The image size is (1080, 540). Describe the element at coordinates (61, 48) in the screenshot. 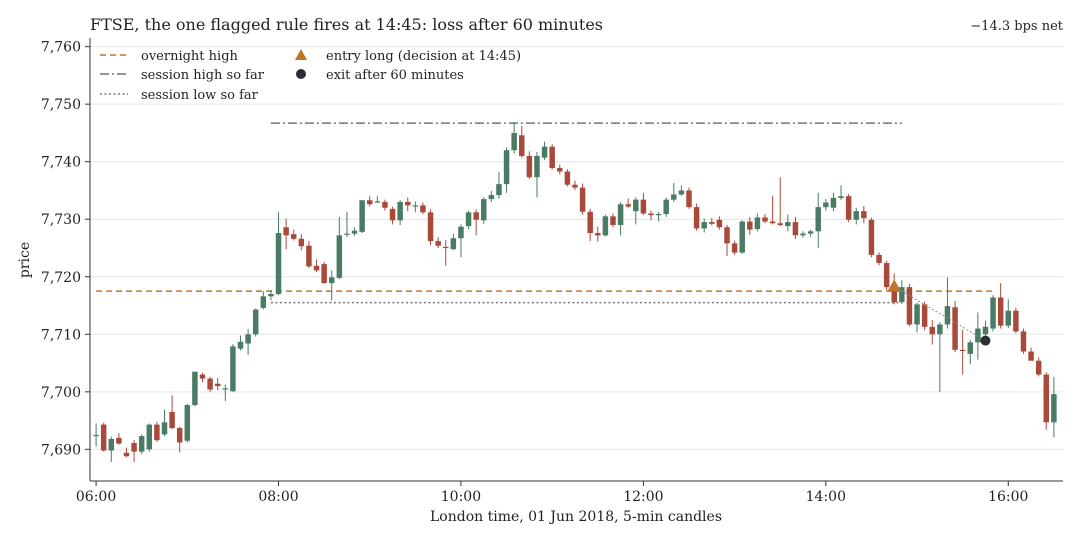

I see `y-tick-label: 7,760` at that location.